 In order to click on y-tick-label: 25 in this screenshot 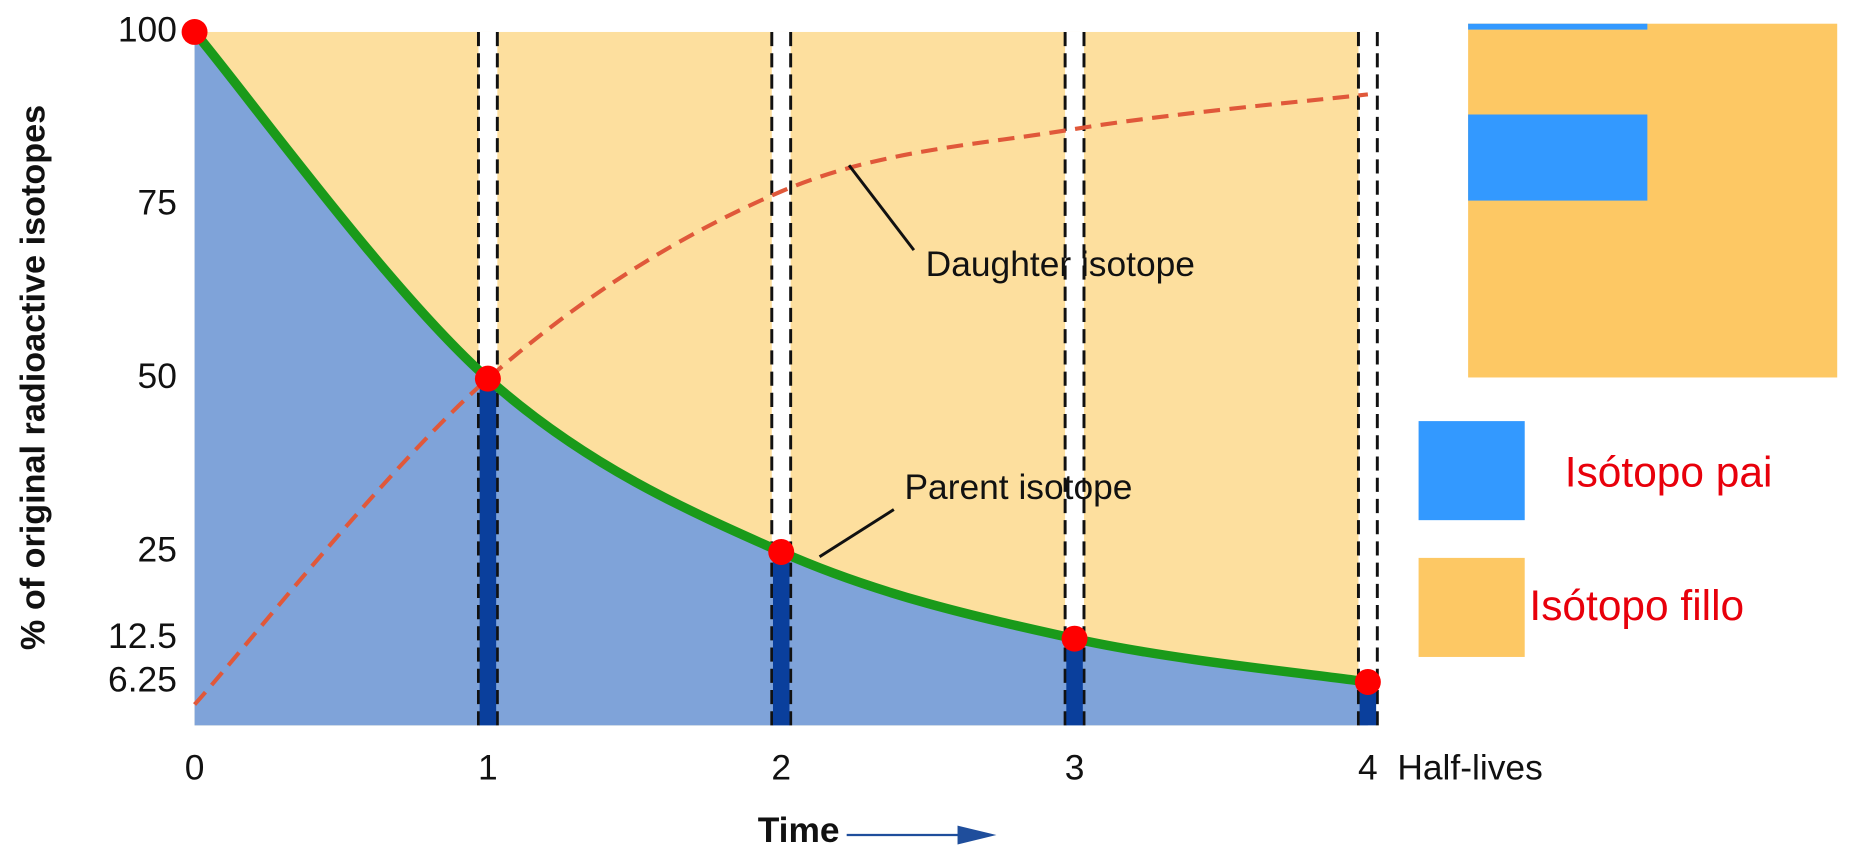, I will do `click(157, 549)`.